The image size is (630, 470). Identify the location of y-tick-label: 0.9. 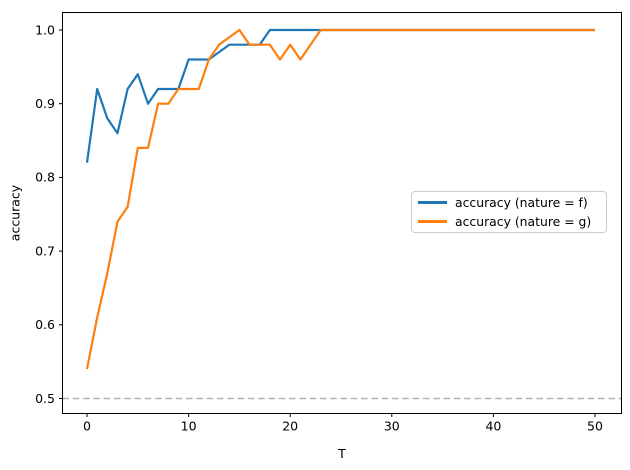
(45, 103).